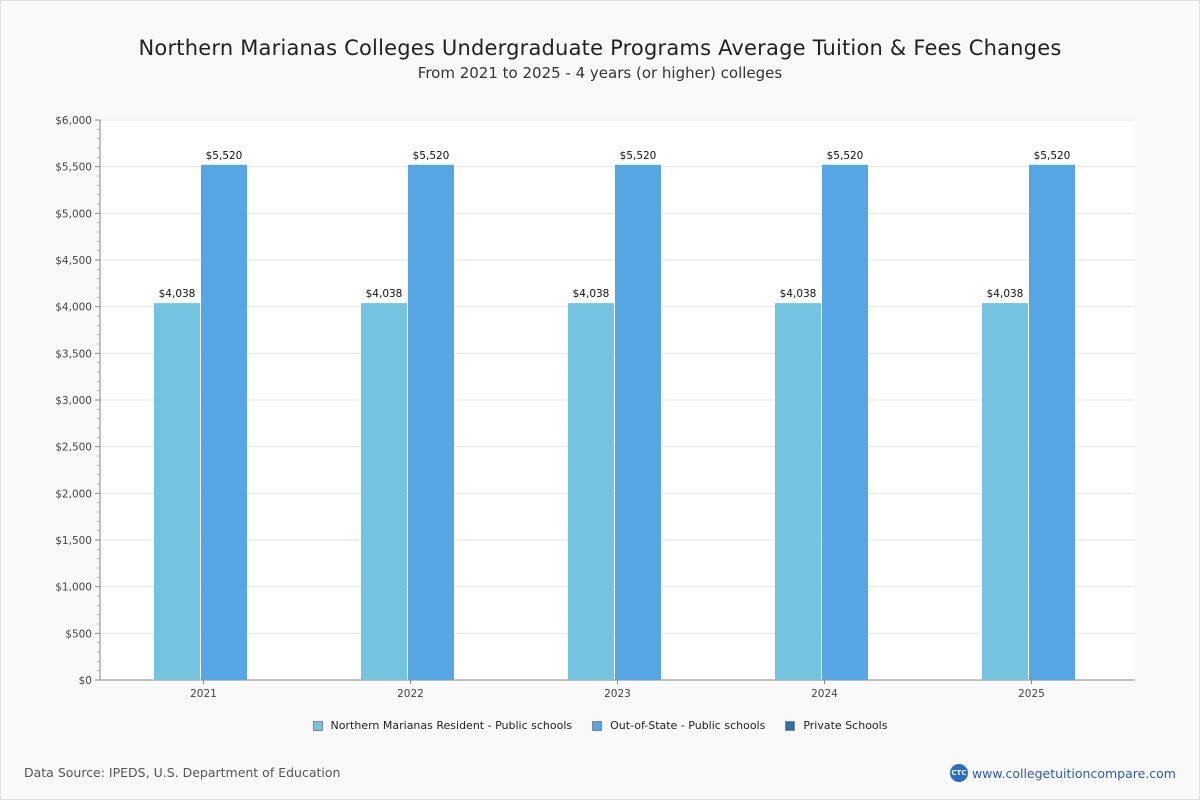 The image size is (1200, 800). What do you see at coordinates (73, 588) in the screenshot?
I see `y-tick-label: $1,000` at bounding box center [73, 588].